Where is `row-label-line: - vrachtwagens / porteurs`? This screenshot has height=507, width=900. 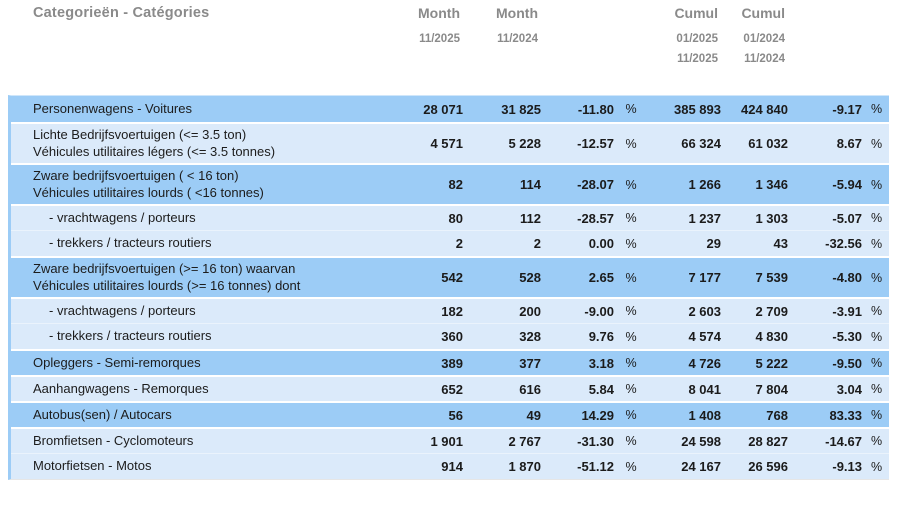 row-label-line: - vrachtwagens / porteurs is located at coordinates (122, 310).